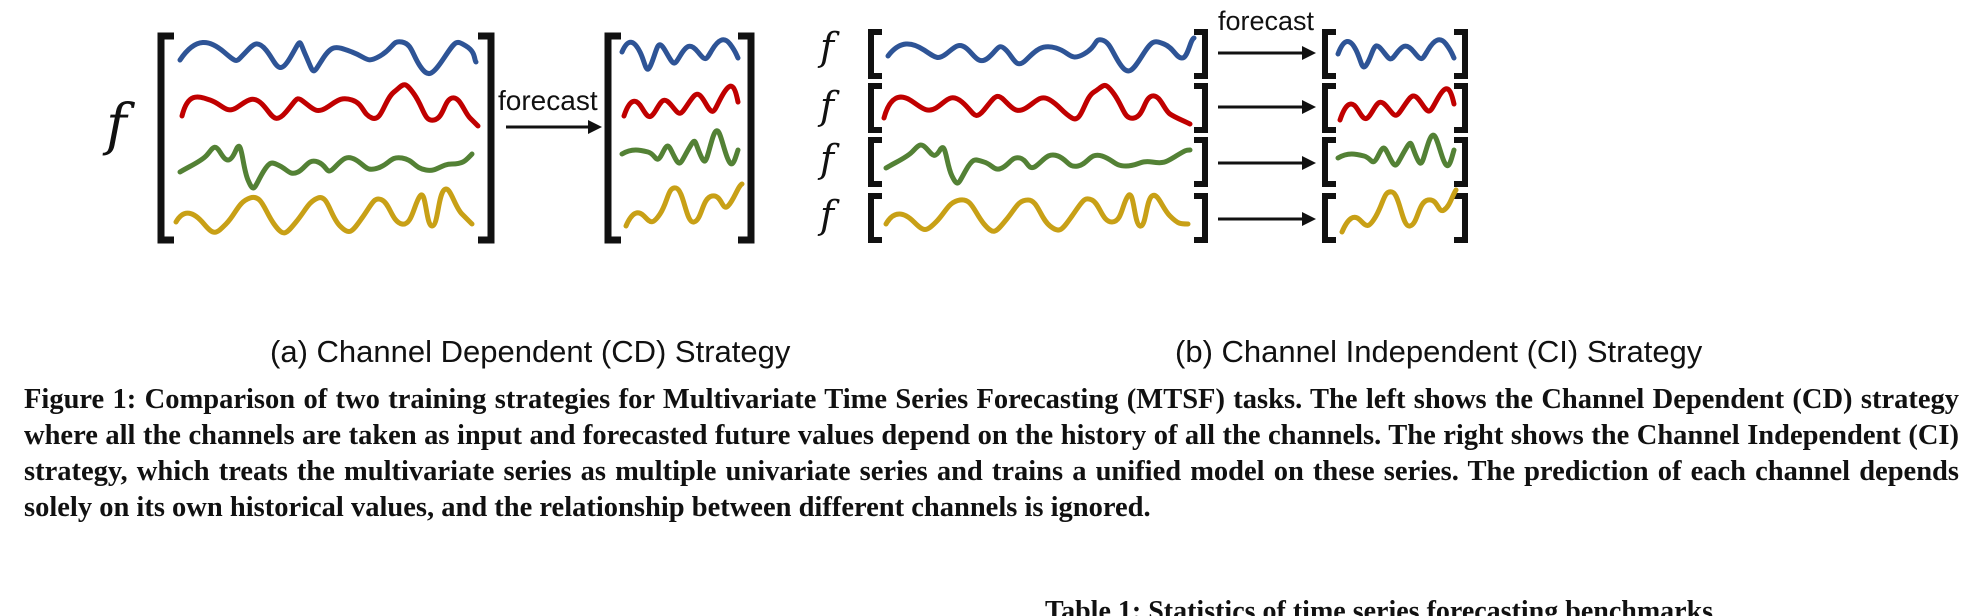 The width and height of the screenshot is (1968, 616). I want to click on forecast-arrows-b, so click(1267, 136).